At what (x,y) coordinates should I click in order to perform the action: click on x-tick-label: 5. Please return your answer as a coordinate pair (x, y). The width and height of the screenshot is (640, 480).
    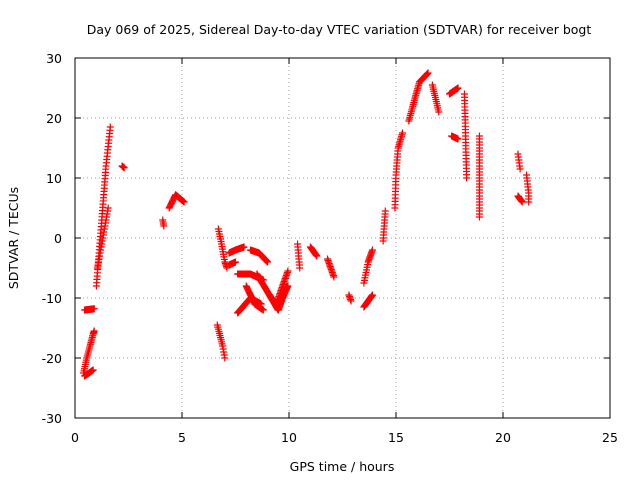
    Looking at the image, I should click on (182, 437).